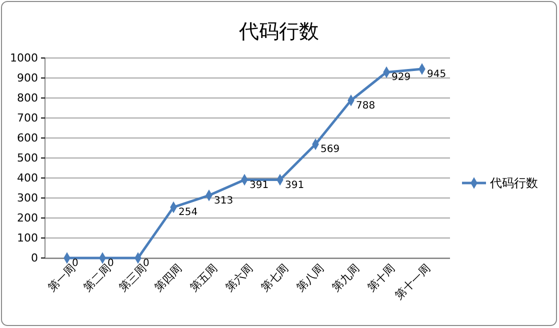 The width and height of the screenshot is (559, 328). I want to click on x-tick-label: 第六周, so click(239, 278).